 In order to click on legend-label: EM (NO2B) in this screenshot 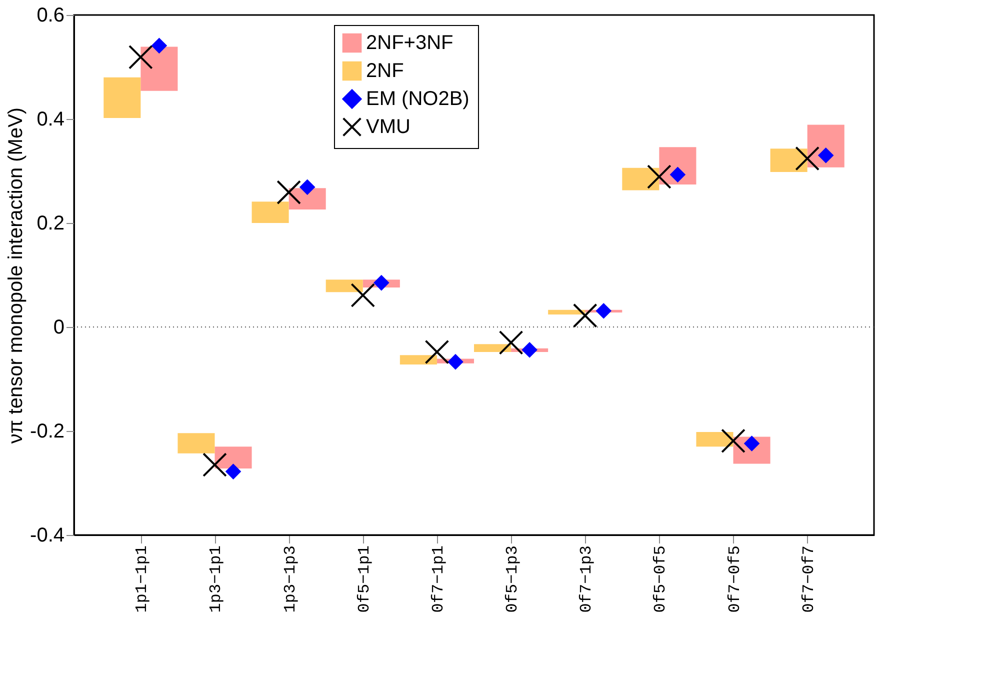, I will do `click(418, 99)`.